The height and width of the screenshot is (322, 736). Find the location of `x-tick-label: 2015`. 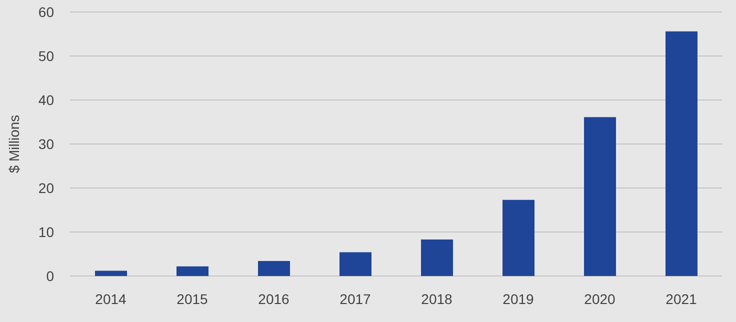

x-tick-label: 2015 is located at coordinates (192, 298).